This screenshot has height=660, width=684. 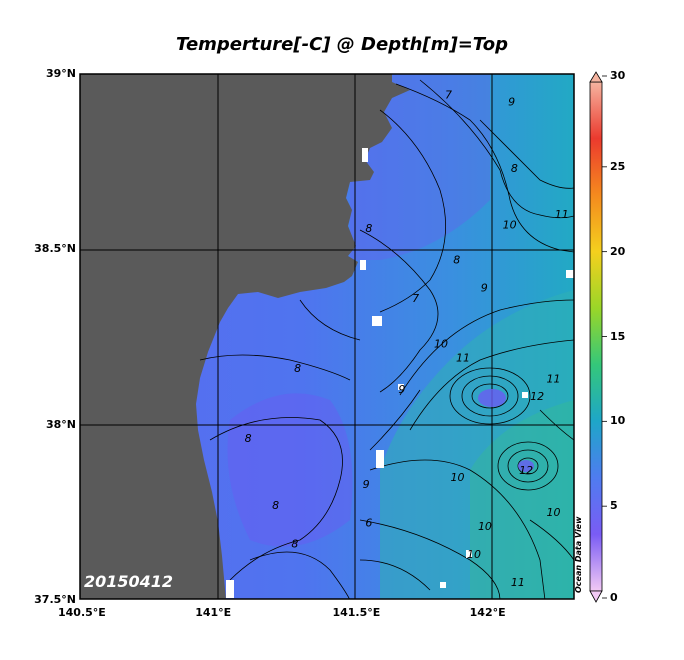 What do you see at coordinates (487, 612) in the screenshot?
I see `longitude-tick-label: 142°E` at bounding box center [487, 612].